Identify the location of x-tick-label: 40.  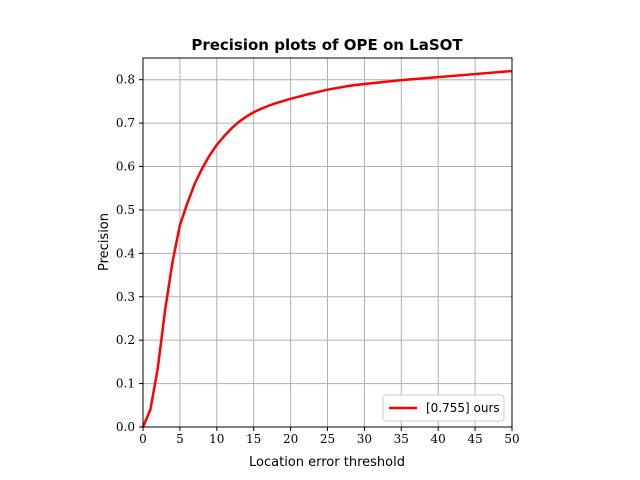
(438, 439).